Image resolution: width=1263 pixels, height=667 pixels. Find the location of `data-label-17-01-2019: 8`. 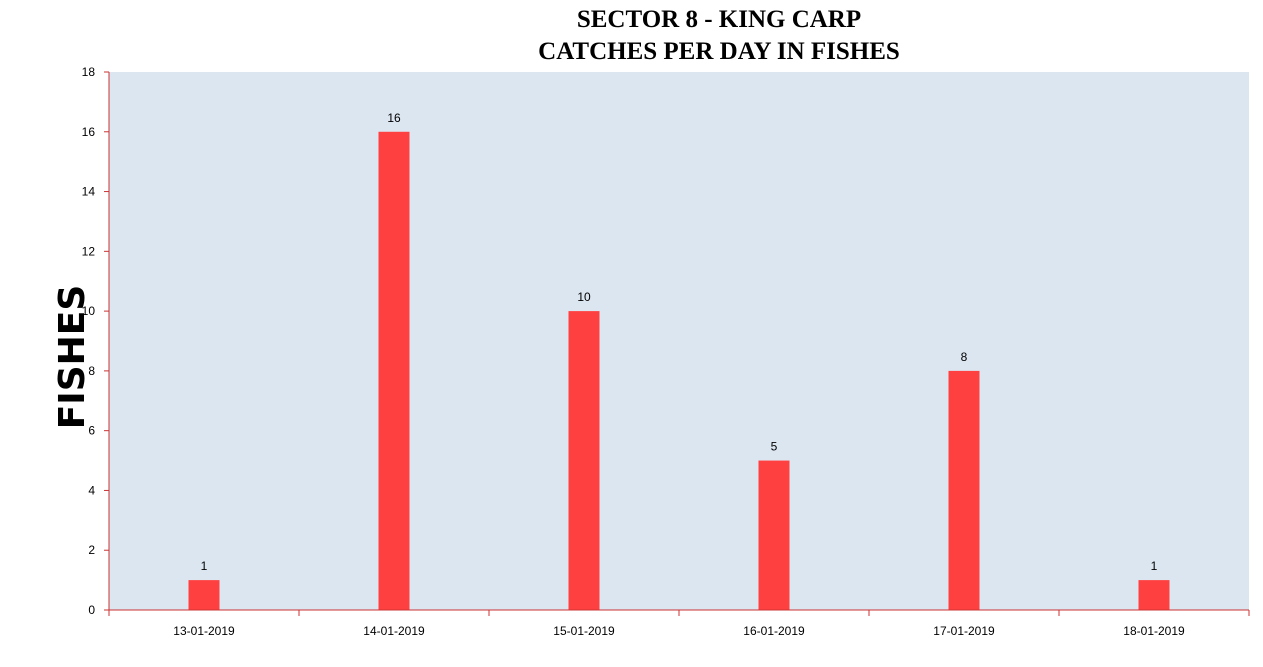

data-label-17-01-2019: 8 is located at coordinates (964, 357).